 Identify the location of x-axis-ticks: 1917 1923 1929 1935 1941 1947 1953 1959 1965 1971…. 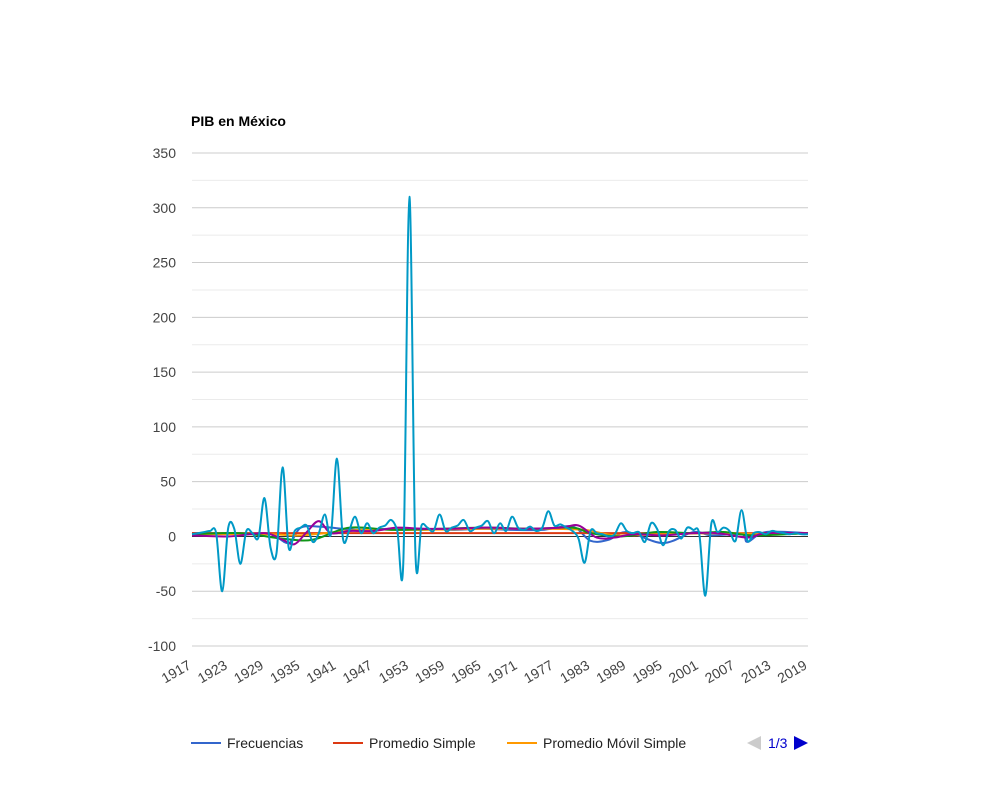
(484, 672).